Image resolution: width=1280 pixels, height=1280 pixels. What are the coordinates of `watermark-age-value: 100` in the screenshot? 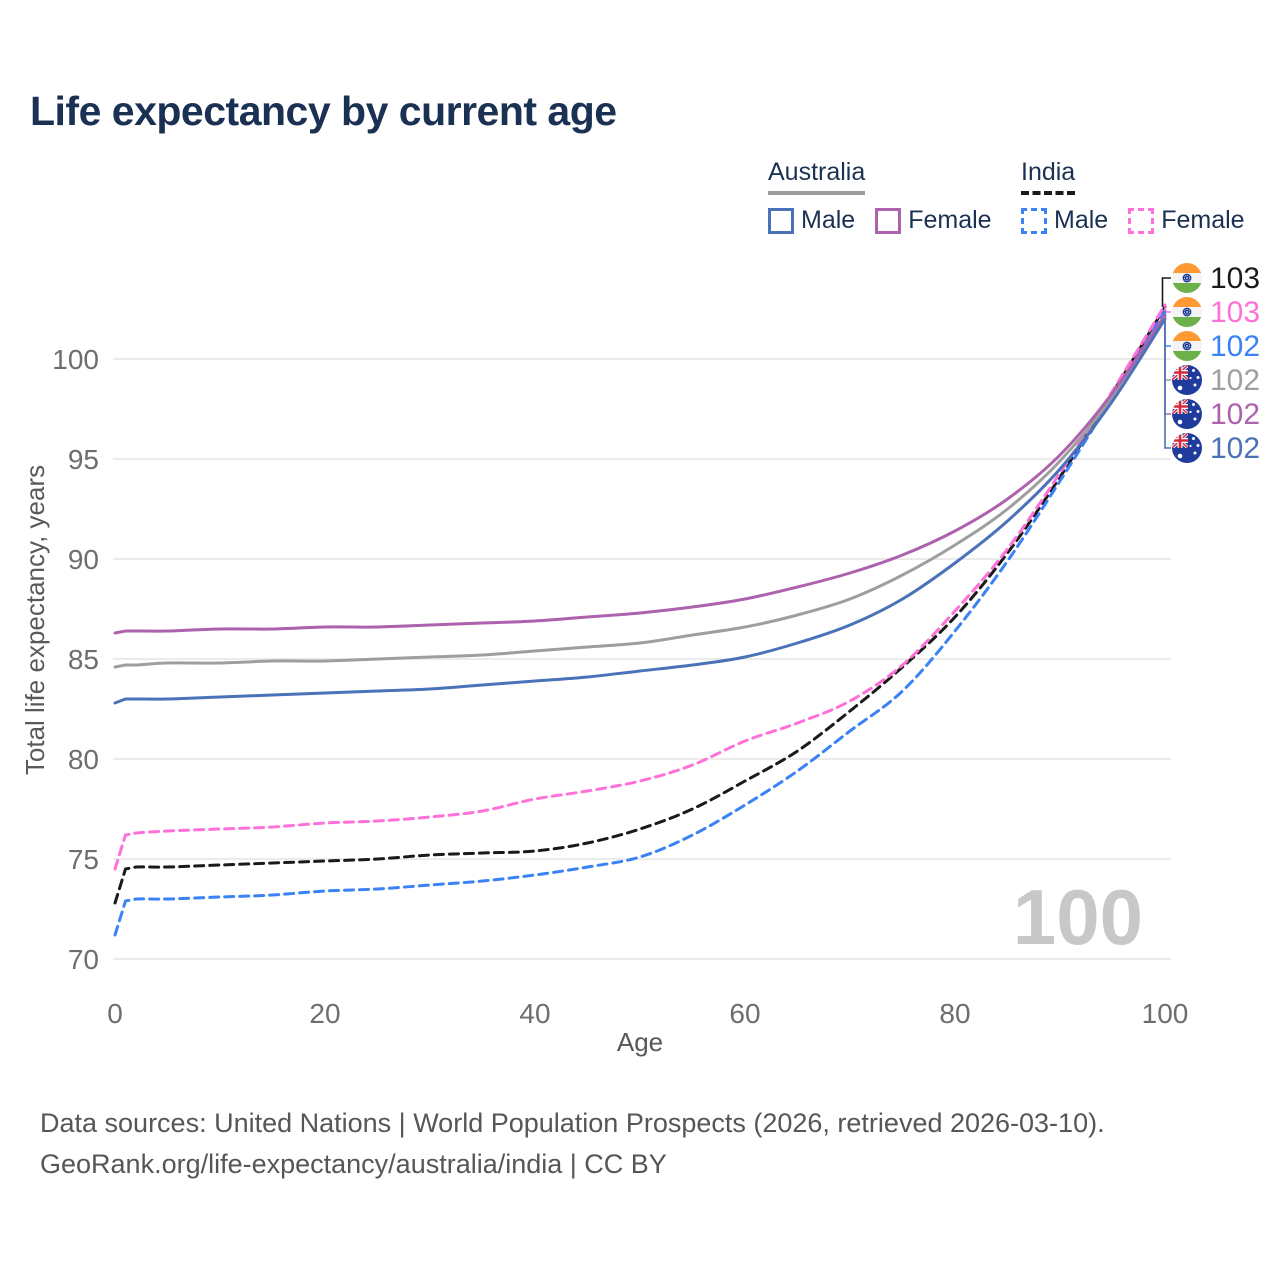 It's located at (1078, 917).